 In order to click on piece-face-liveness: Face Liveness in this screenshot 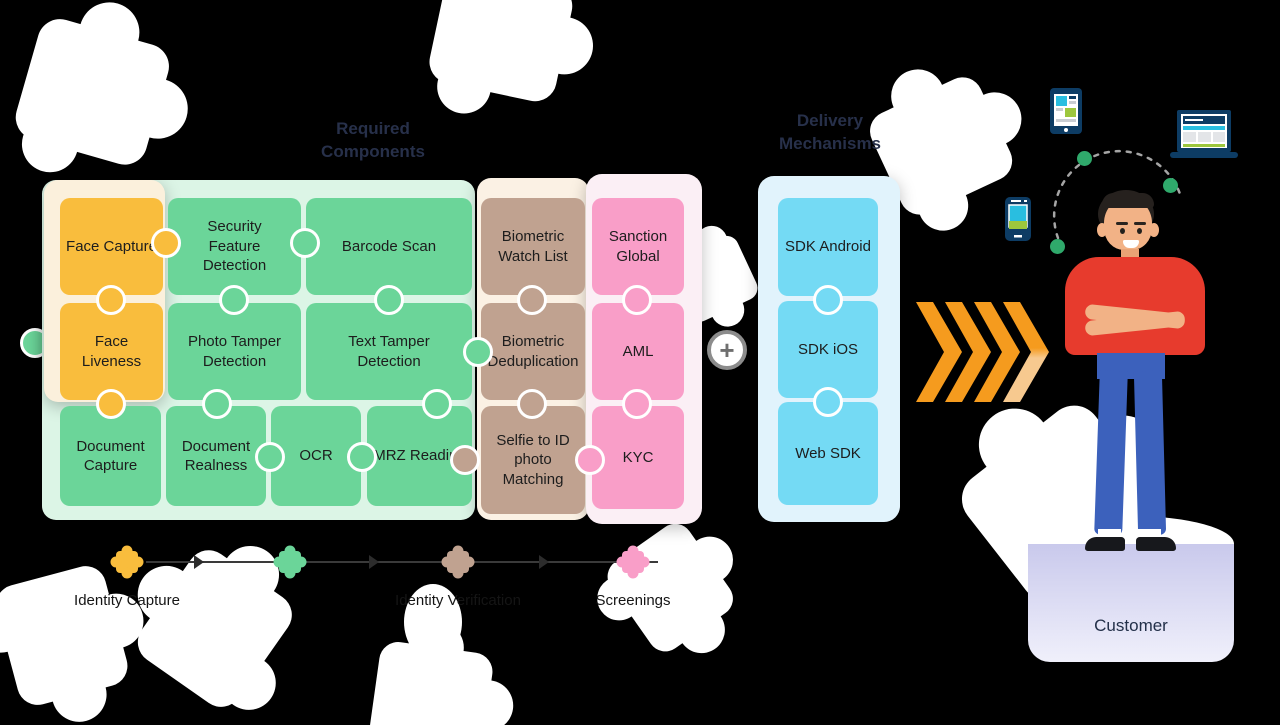, I will do `click(111, 351)`.